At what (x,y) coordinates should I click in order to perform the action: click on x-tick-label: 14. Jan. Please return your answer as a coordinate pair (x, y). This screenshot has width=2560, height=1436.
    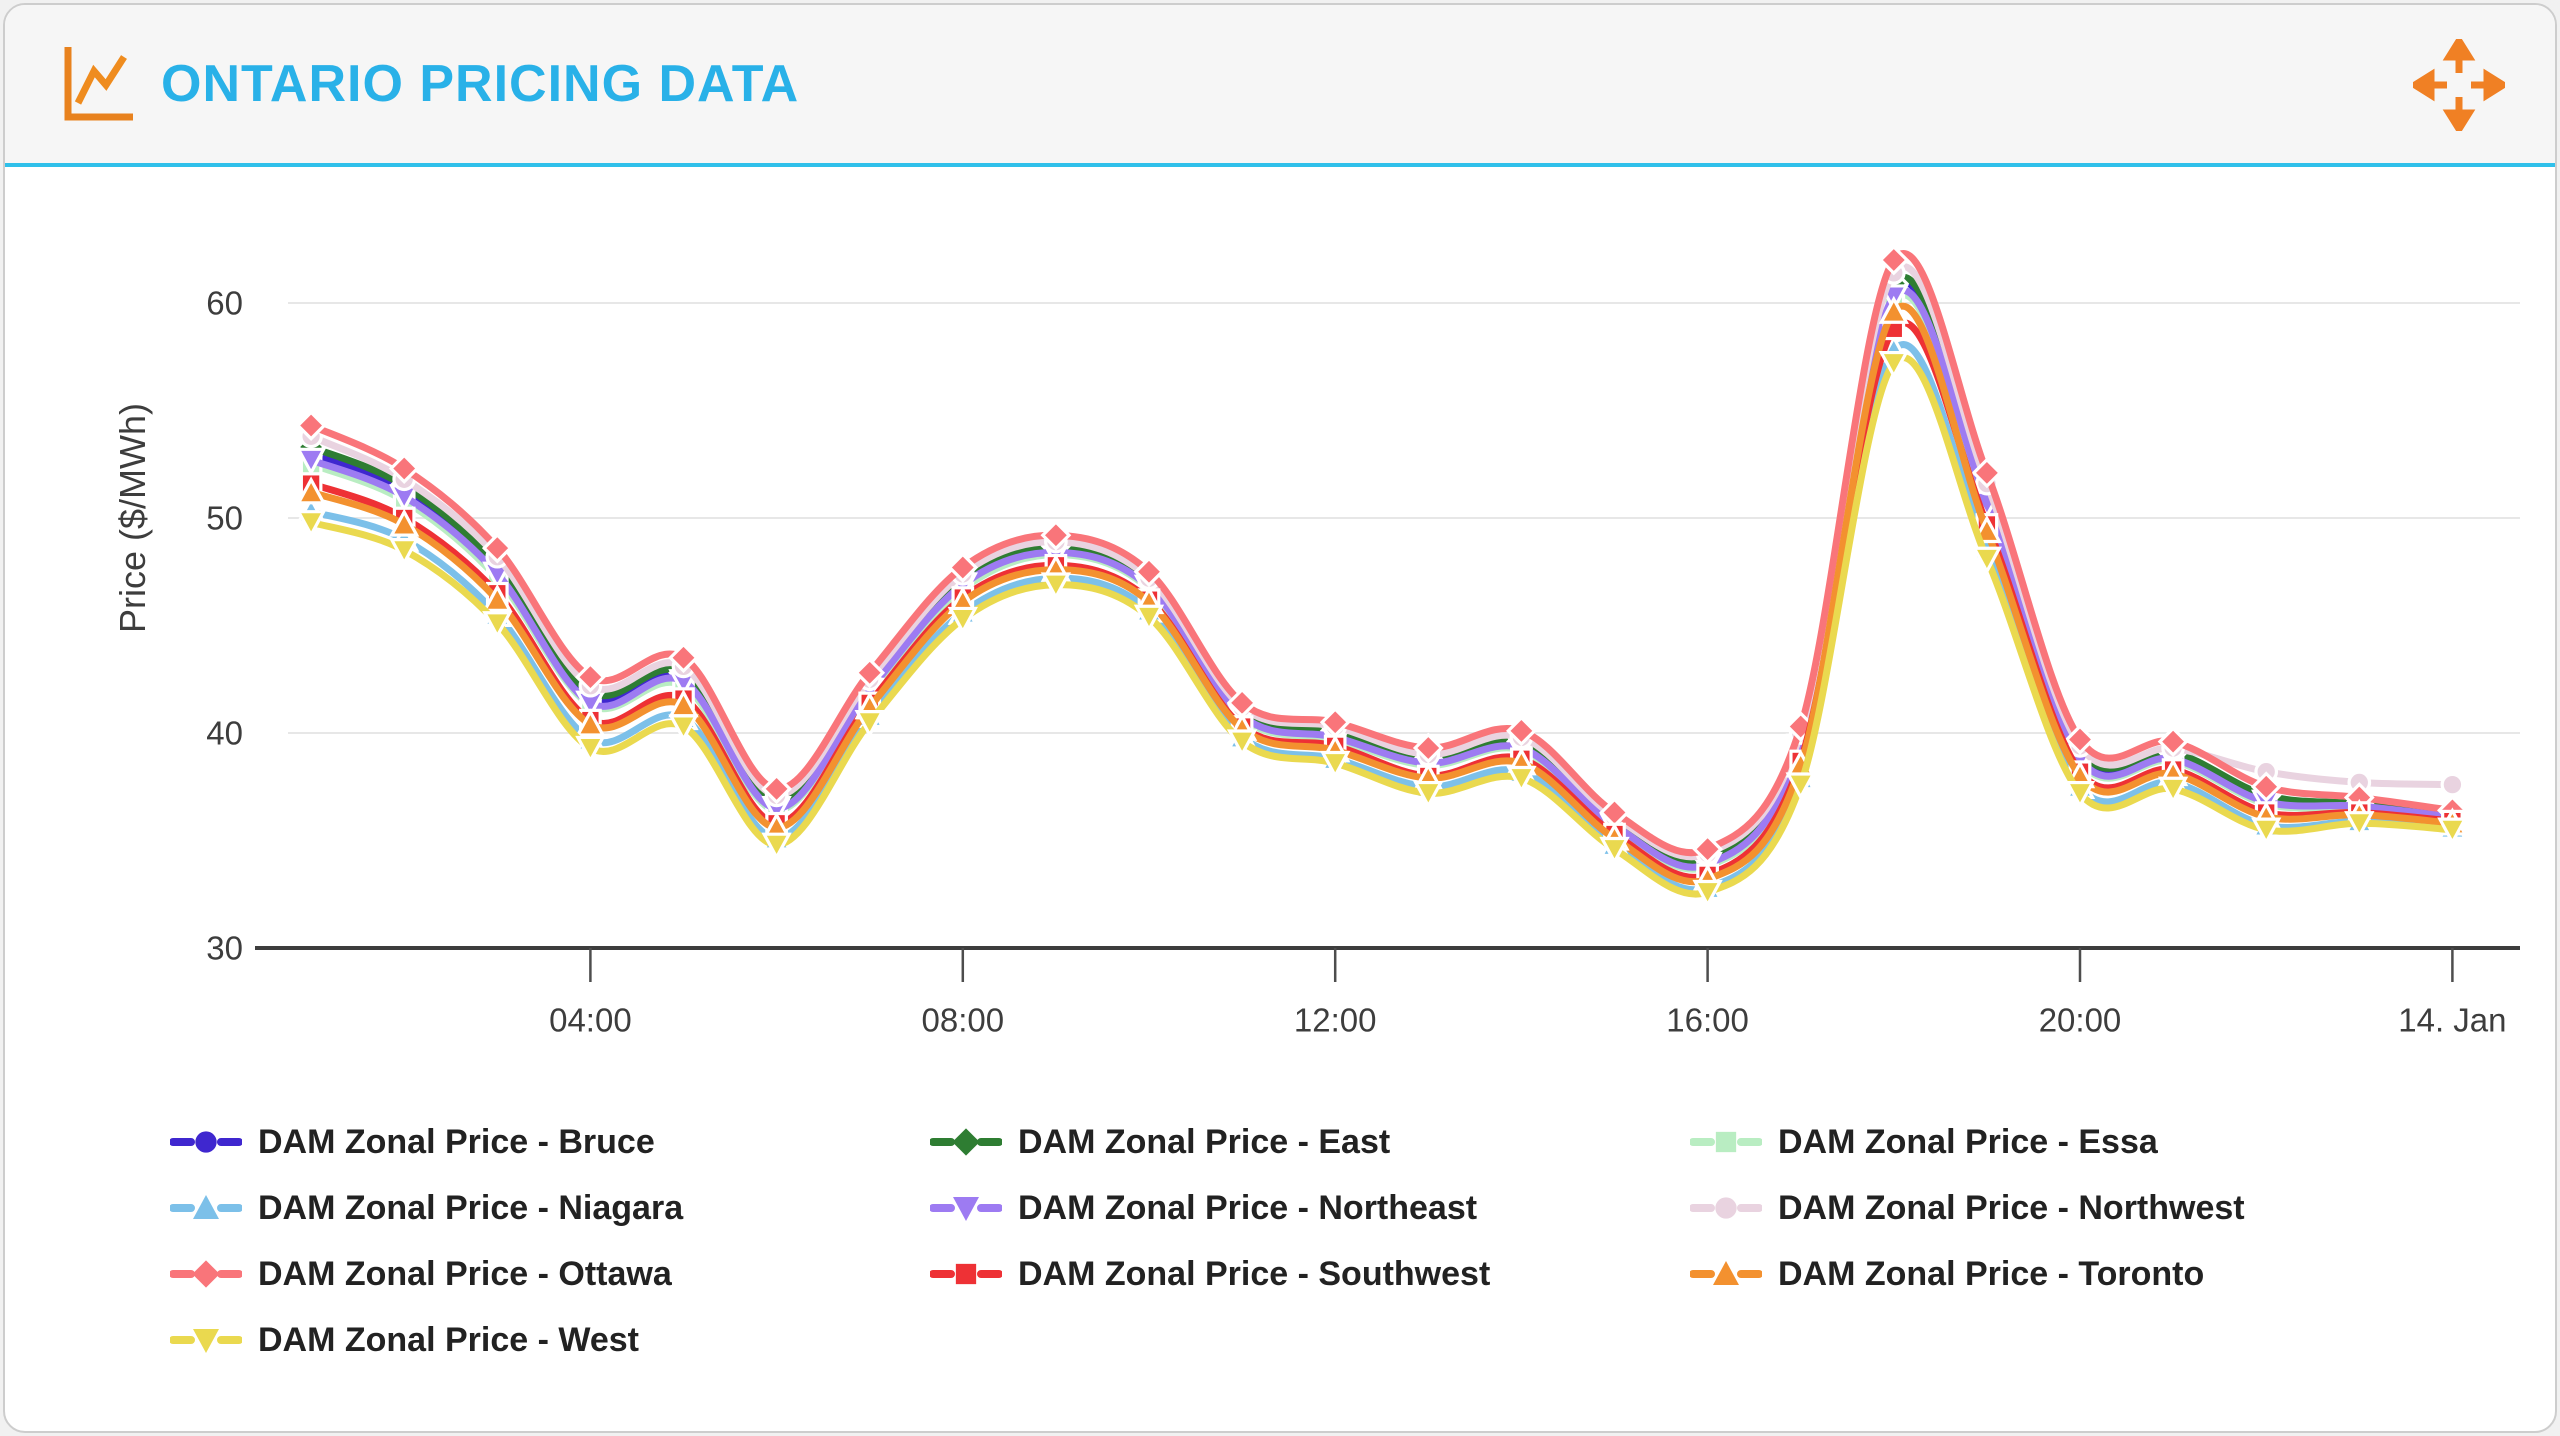
    Looking at the image, I should click on (2452, 1020).